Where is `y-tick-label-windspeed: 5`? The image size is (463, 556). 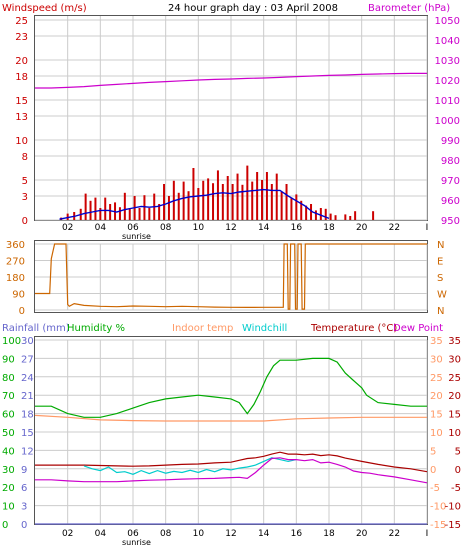 y-tick-label-windspeed: 5 is located at coordinates (25, 181).